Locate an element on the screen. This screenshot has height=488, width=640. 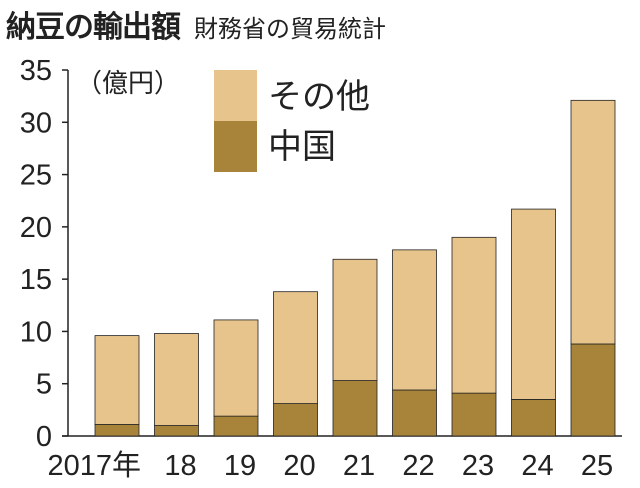
legend-label: 中国 is located at coordinates (302, 147).